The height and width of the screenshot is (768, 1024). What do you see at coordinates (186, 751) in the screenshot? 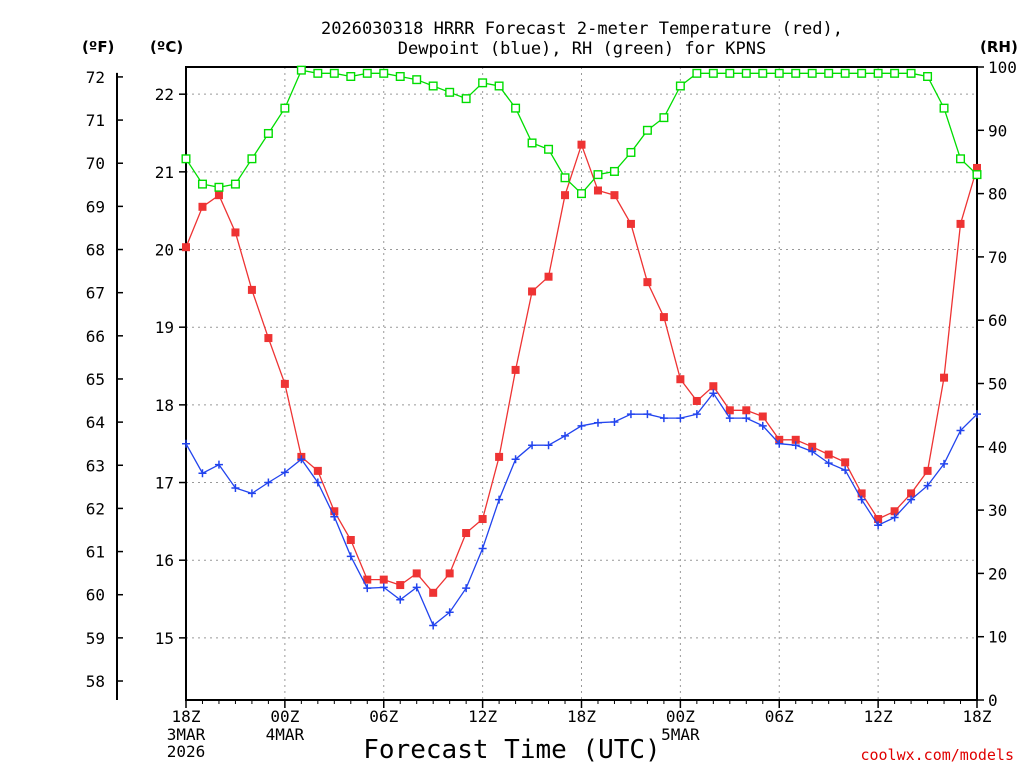
I see `x-tick-sublabel: 2026` at bounding box center [186, 751].